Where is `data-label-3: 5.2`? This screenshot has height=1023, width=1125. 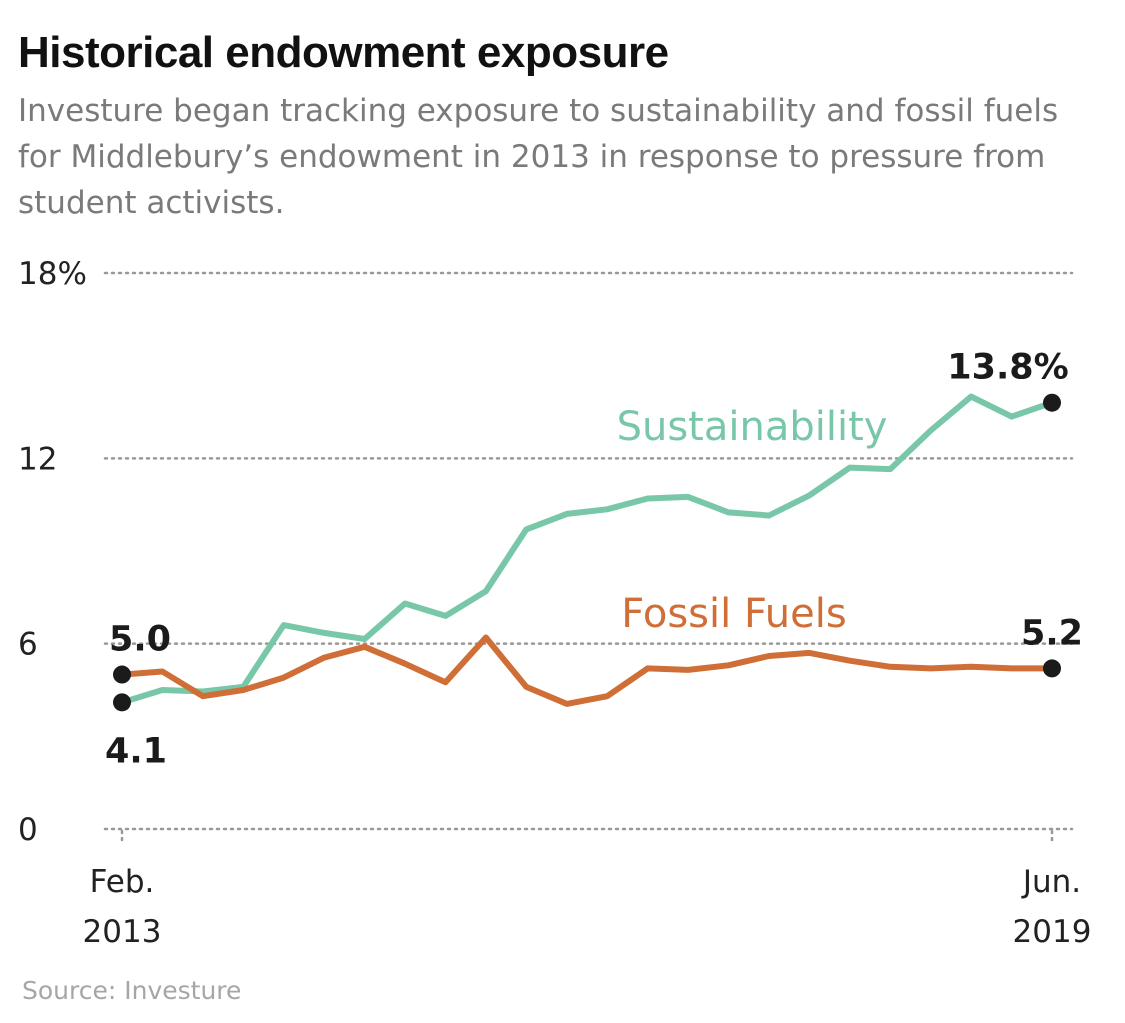
data-label-3: 5.2 is located at coordinates (1052, 633).